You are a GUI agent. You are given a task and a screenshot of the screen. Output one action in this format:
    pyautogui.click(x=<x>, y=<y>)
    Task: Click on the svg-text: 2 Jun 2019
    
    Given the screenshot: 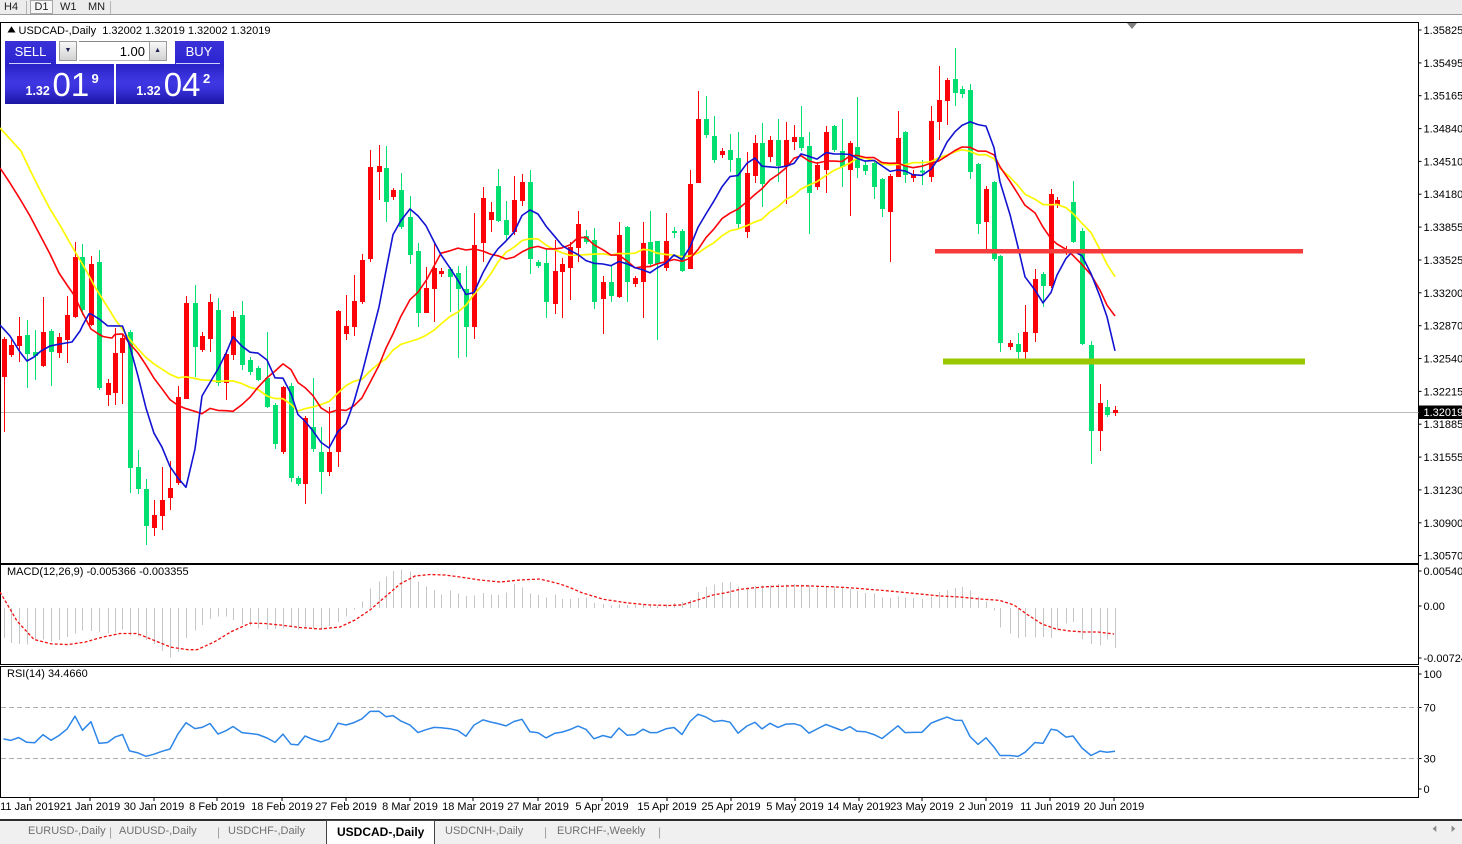 What is the action you would take?
    pyautogui.click(x=986, y=807)
    